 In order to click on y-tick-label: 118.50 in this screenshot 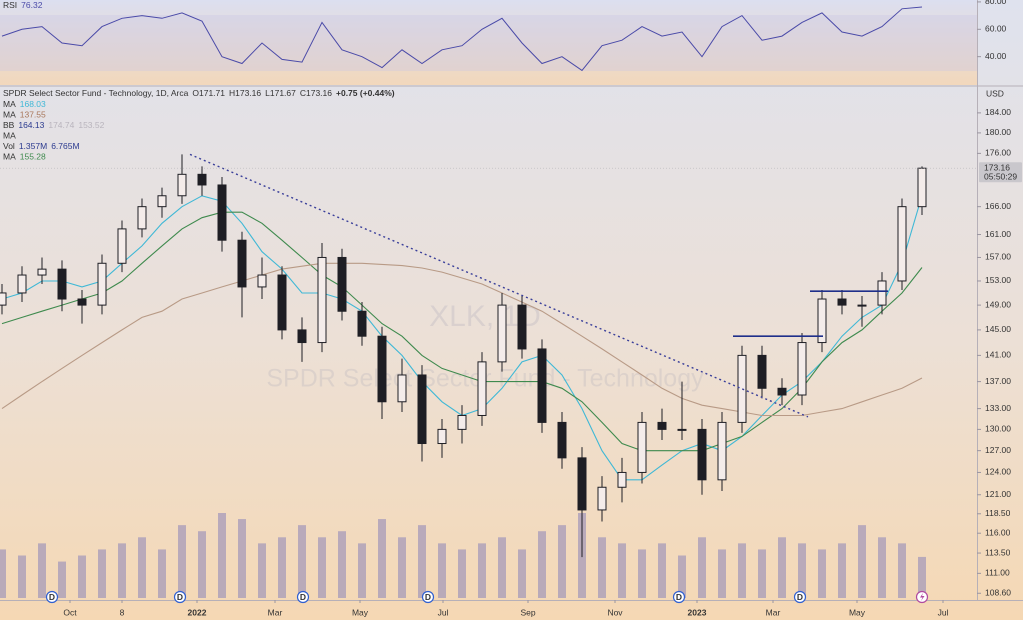, I will do `click(998, 513)`.